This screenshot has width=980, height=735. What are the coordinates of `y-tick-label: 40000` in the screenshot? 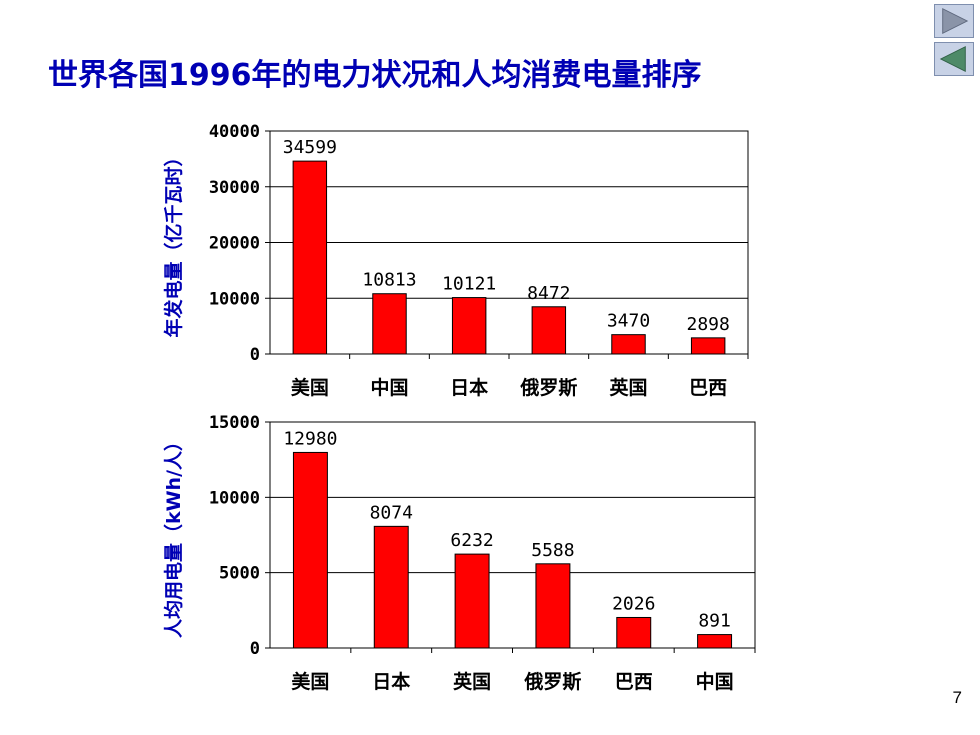 It's located at (234, 132).